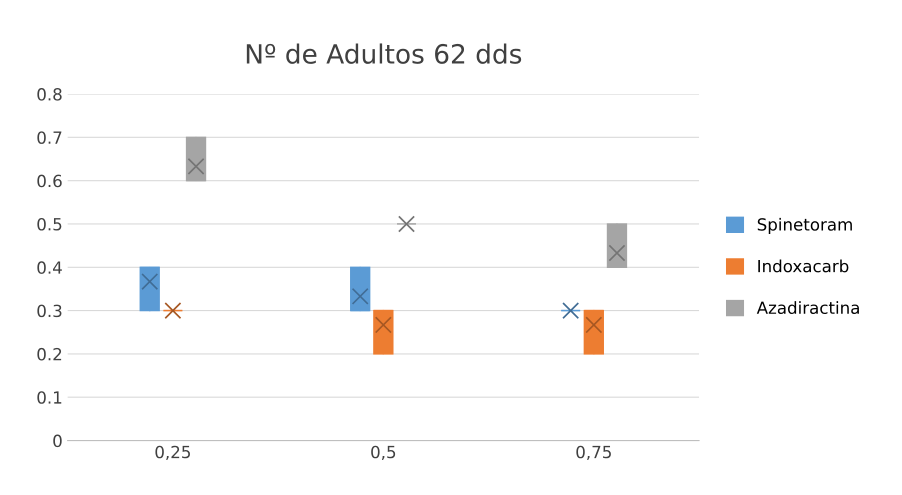 The height and width of the screenshot is (495, 902). What do you see at coordinates (49, 181) in the screenshot?
I see `y-tick-label: 0.6` at bounding box center [49, 181].